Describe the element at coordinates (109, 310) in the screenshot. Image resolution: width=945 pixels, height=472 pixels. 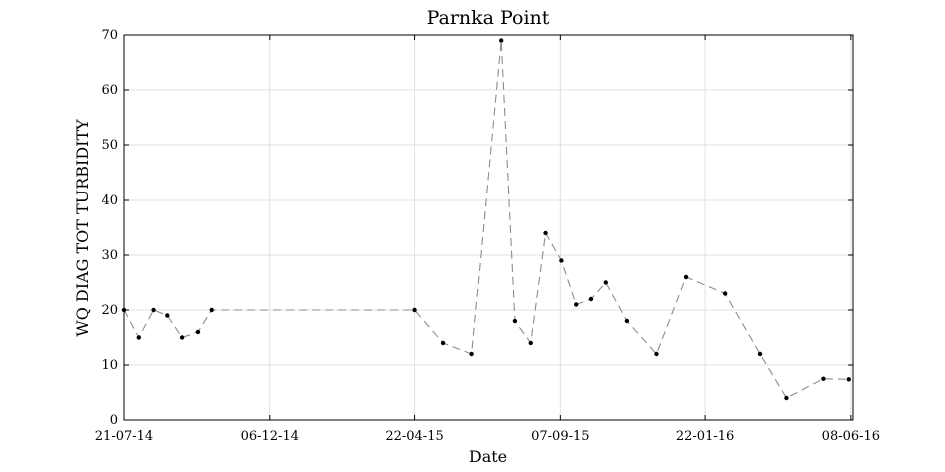
I see `y-tick-label: 20` at that location.